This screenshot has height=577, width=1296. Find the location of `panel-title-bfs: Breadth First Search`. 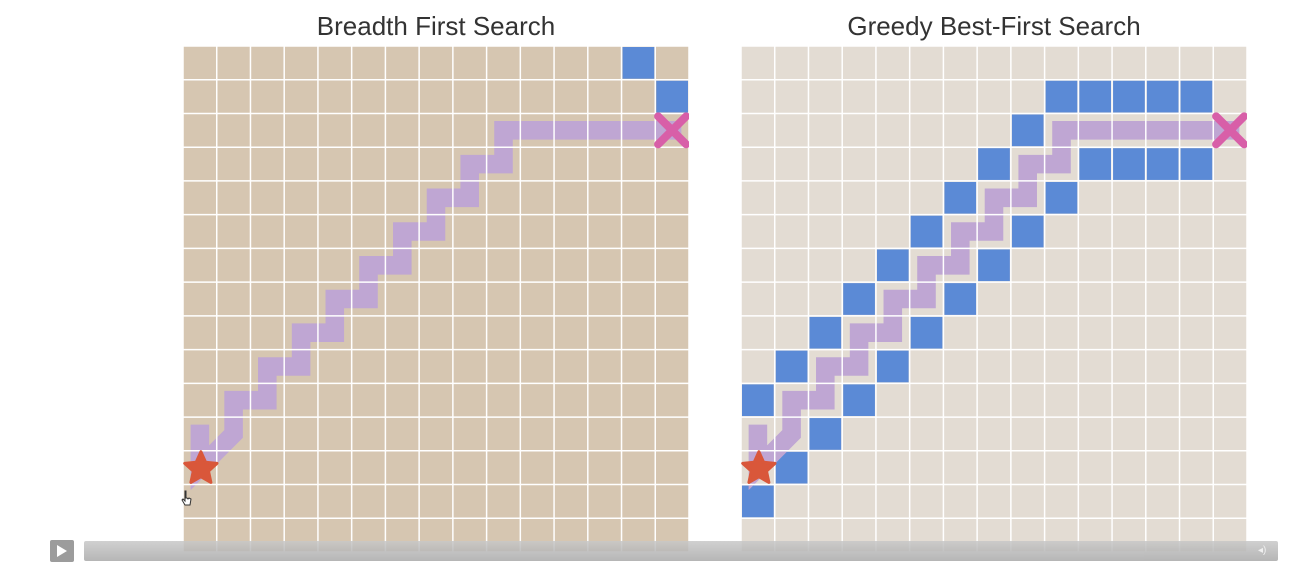

panel-title-bfs: Breadth First Search is located at coordinates (436, 26).